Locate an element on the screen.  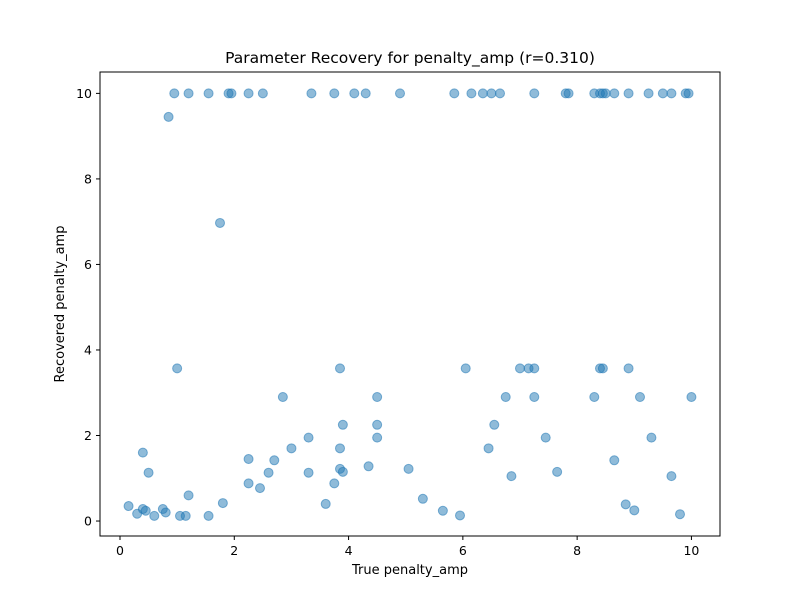
x-tick-label: 8 is located at coordinates (577, 550).